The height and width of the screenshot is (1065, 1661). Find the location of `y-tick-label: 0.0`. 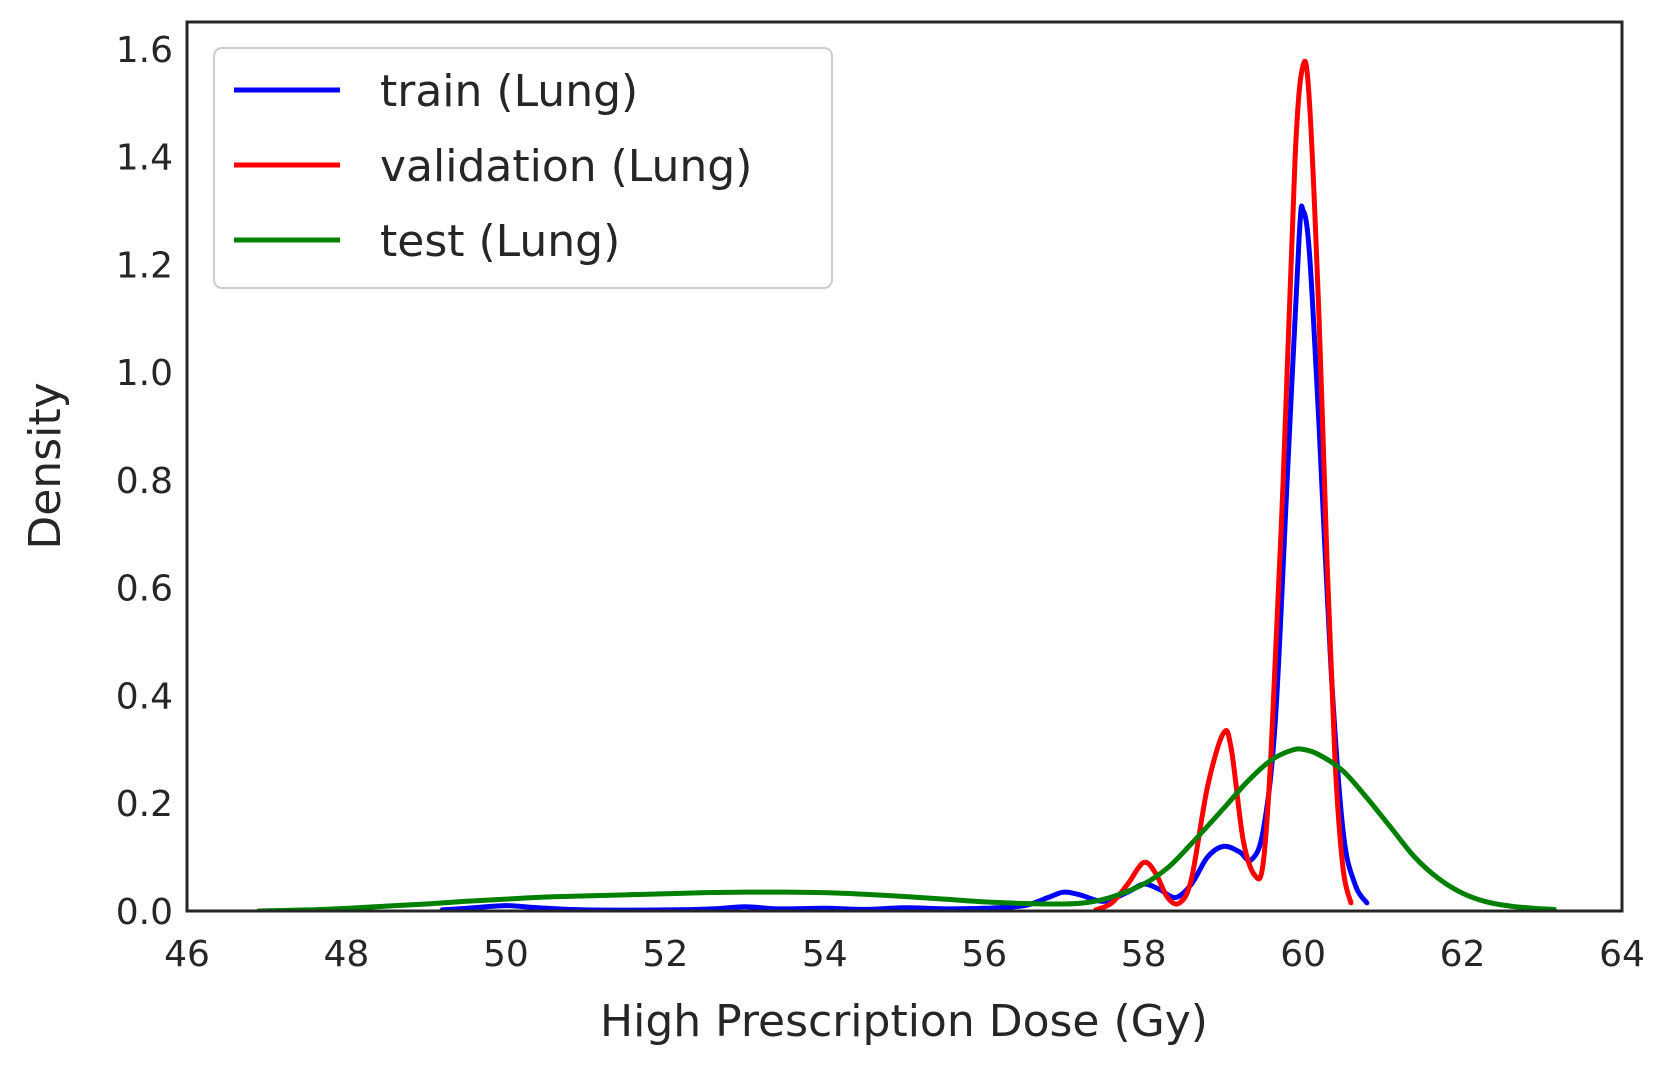

y-tick-label: 0.0 is located at coordinates (144, 912).